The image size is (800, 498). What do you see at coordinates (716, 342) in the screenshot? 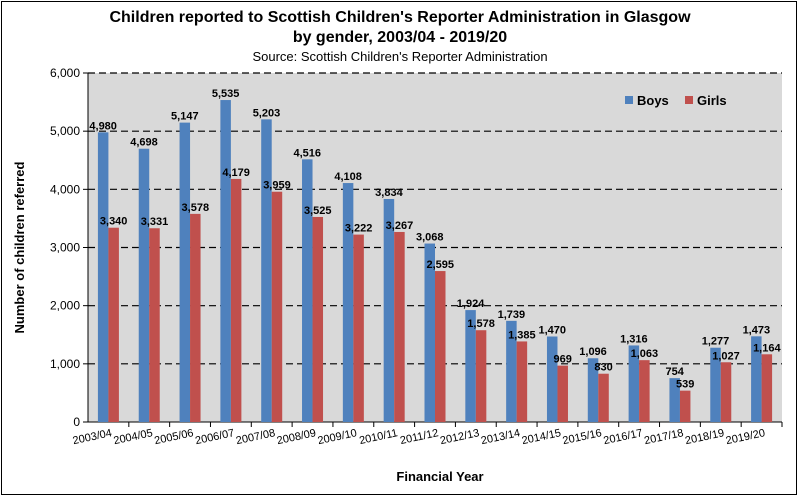
I see `data-label-boys: 1,277` at bounding box center [716, 342].